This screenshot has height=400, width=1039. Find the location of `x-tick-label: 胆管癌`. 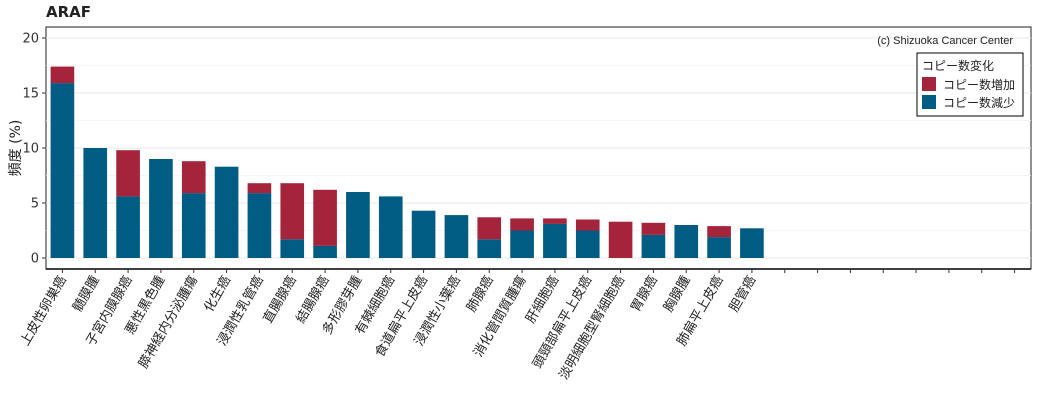

x-tick-label: 胆管癌 is located at coordinates (742, 294).